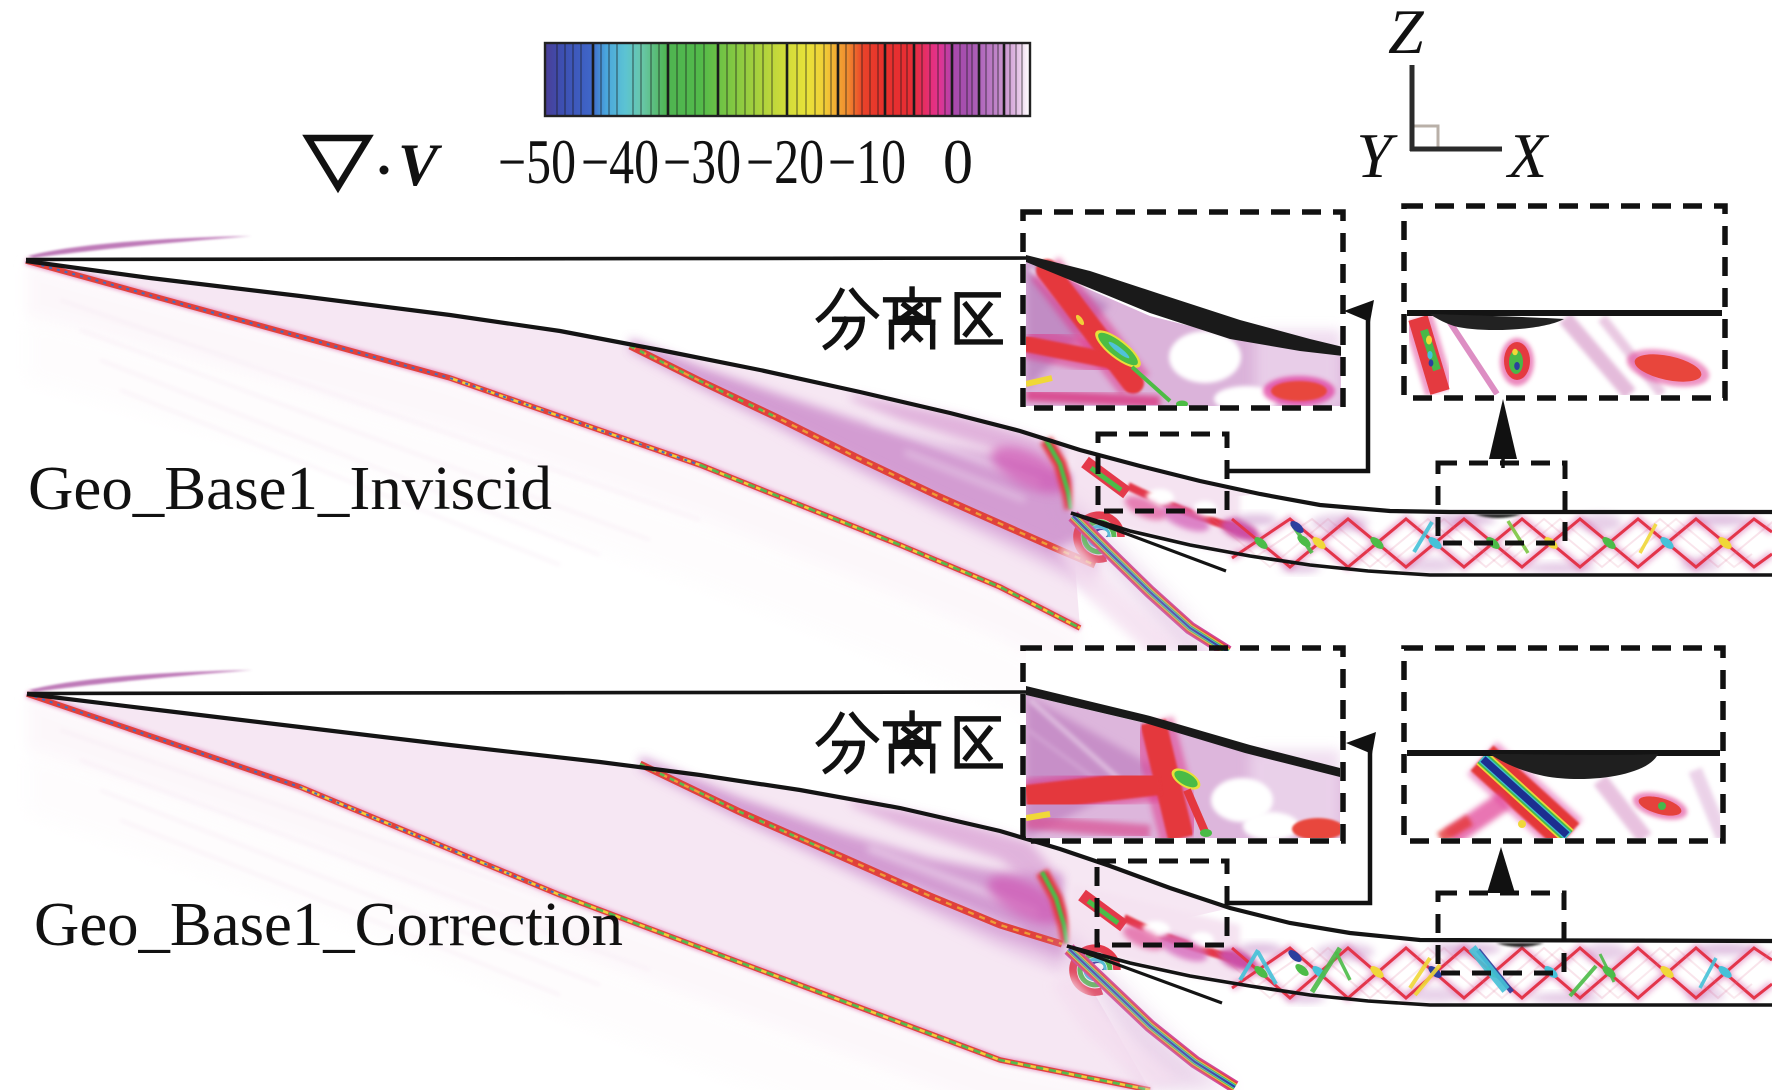  Describe the element at coordinates (620, 162) in the screenshot. I see `svg-text: −40` at that location.